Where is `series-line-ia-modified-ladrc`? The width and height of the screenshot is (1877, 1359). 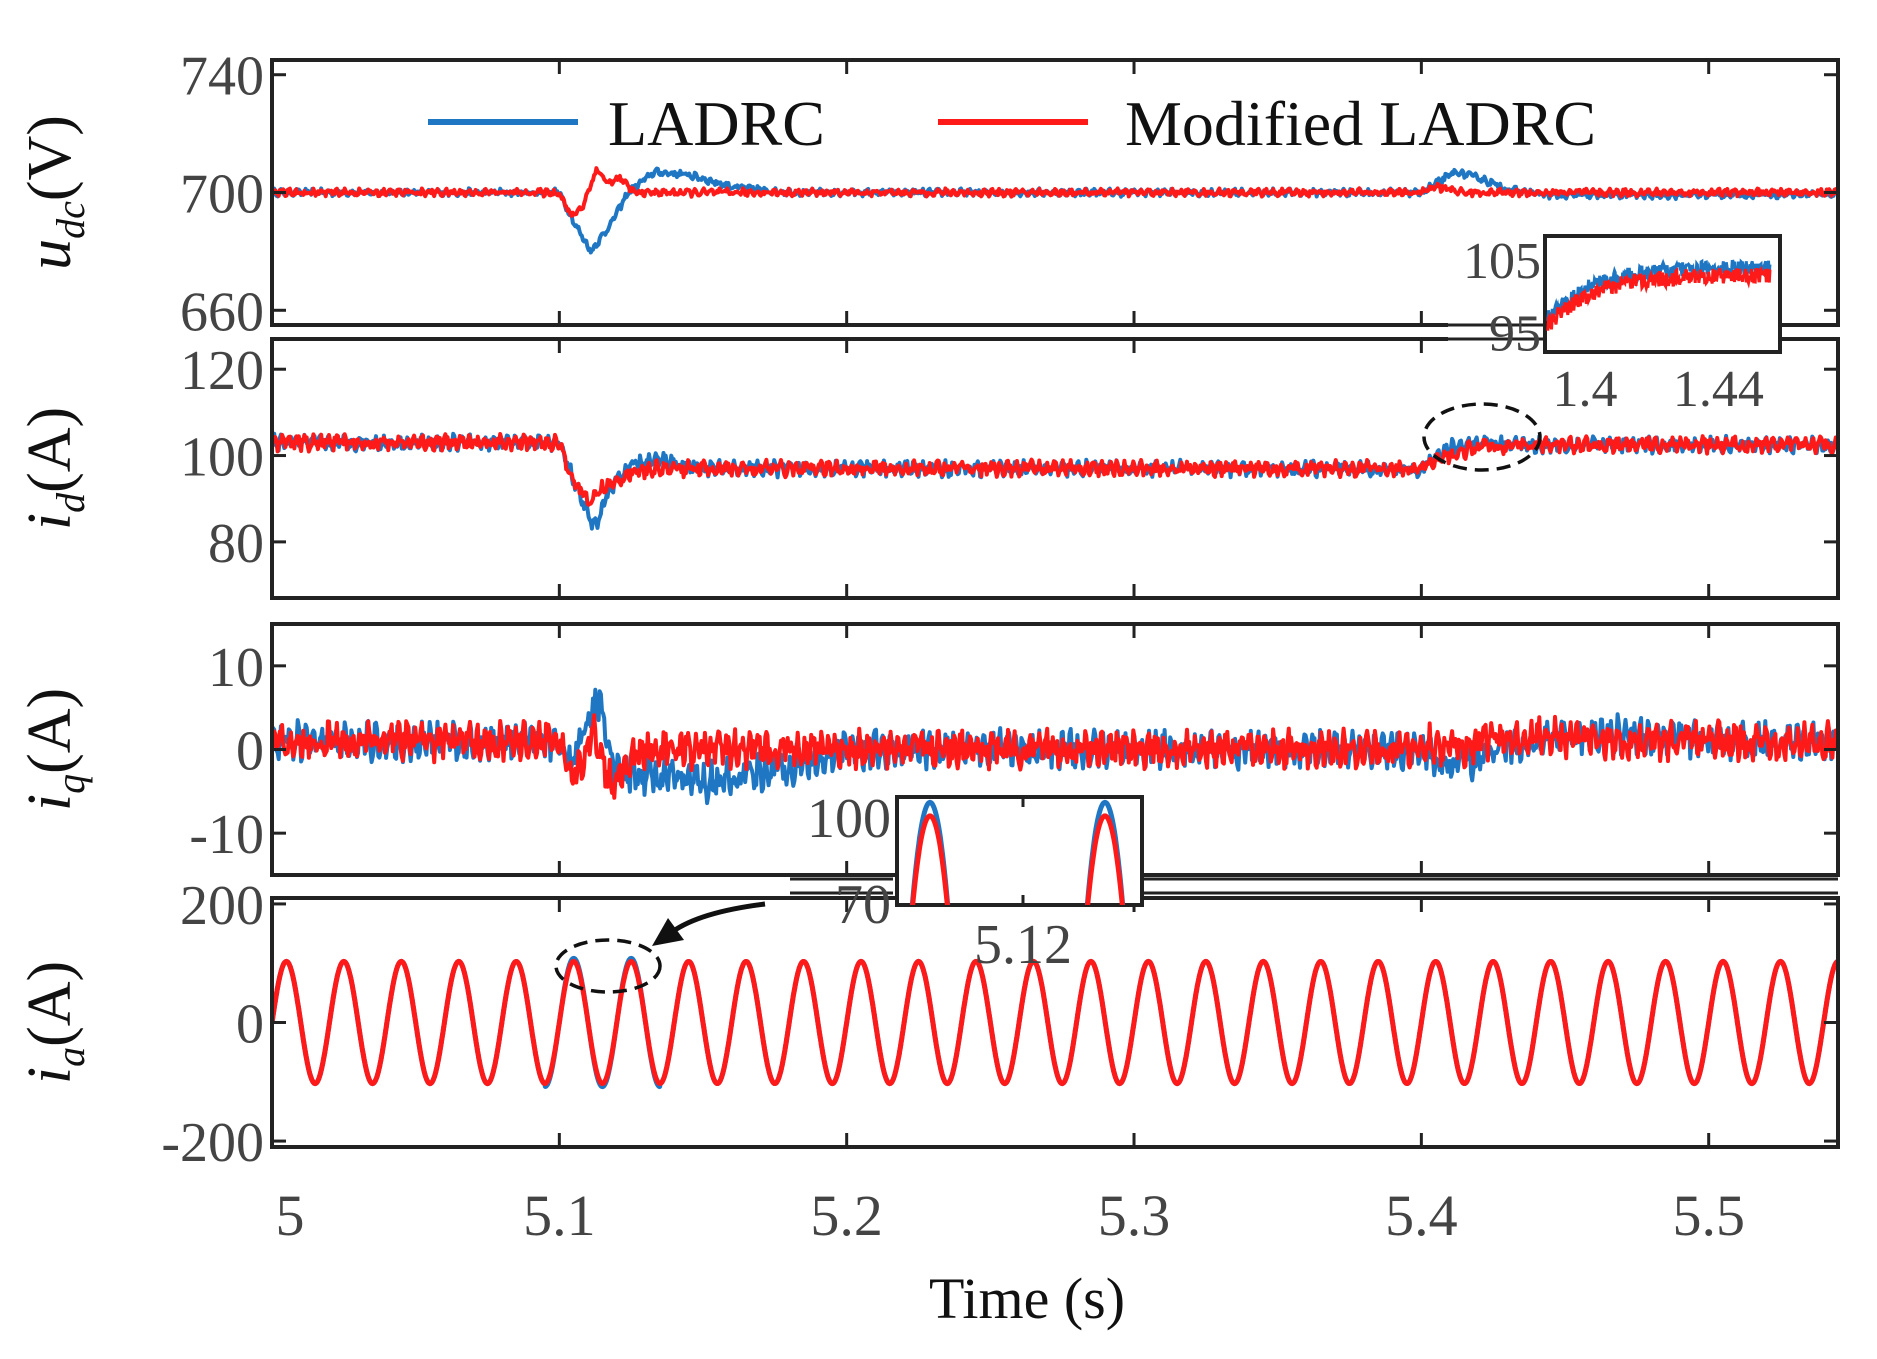 series-line-ia-modified-ladrc is located at coordinates (1055, 1022).